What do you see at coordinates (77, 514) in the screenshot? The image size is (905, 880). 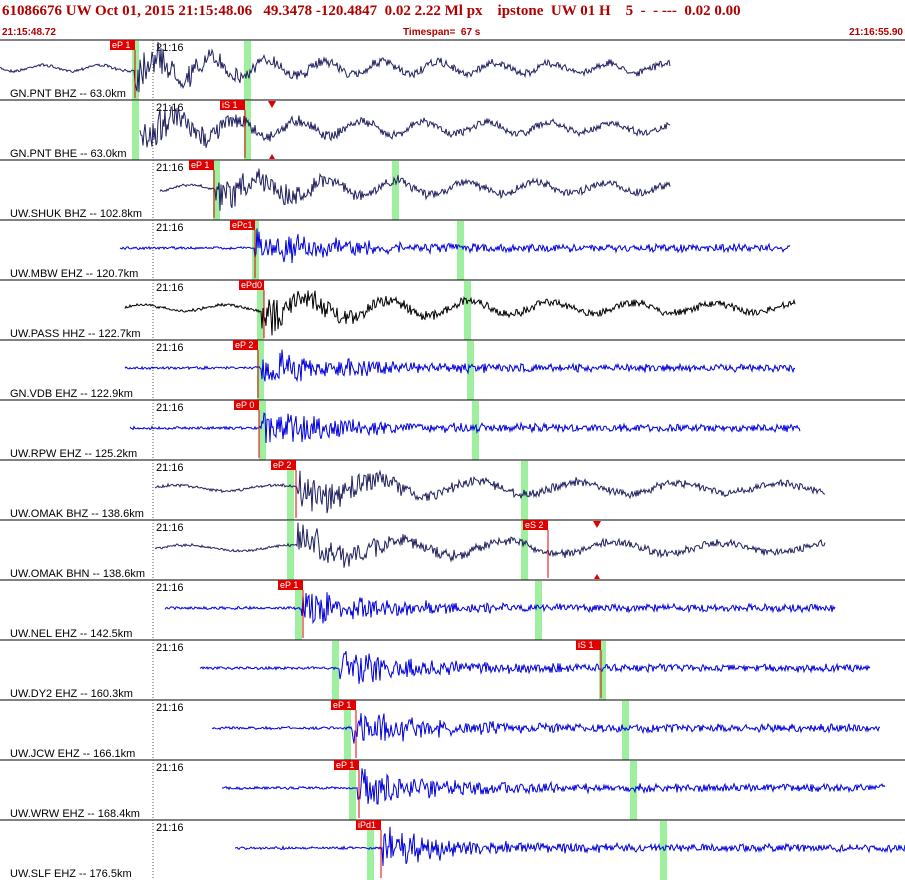 I see `station-label: UW.OMAK BHZ -- 138.6km` at bounding box center [77, 514].